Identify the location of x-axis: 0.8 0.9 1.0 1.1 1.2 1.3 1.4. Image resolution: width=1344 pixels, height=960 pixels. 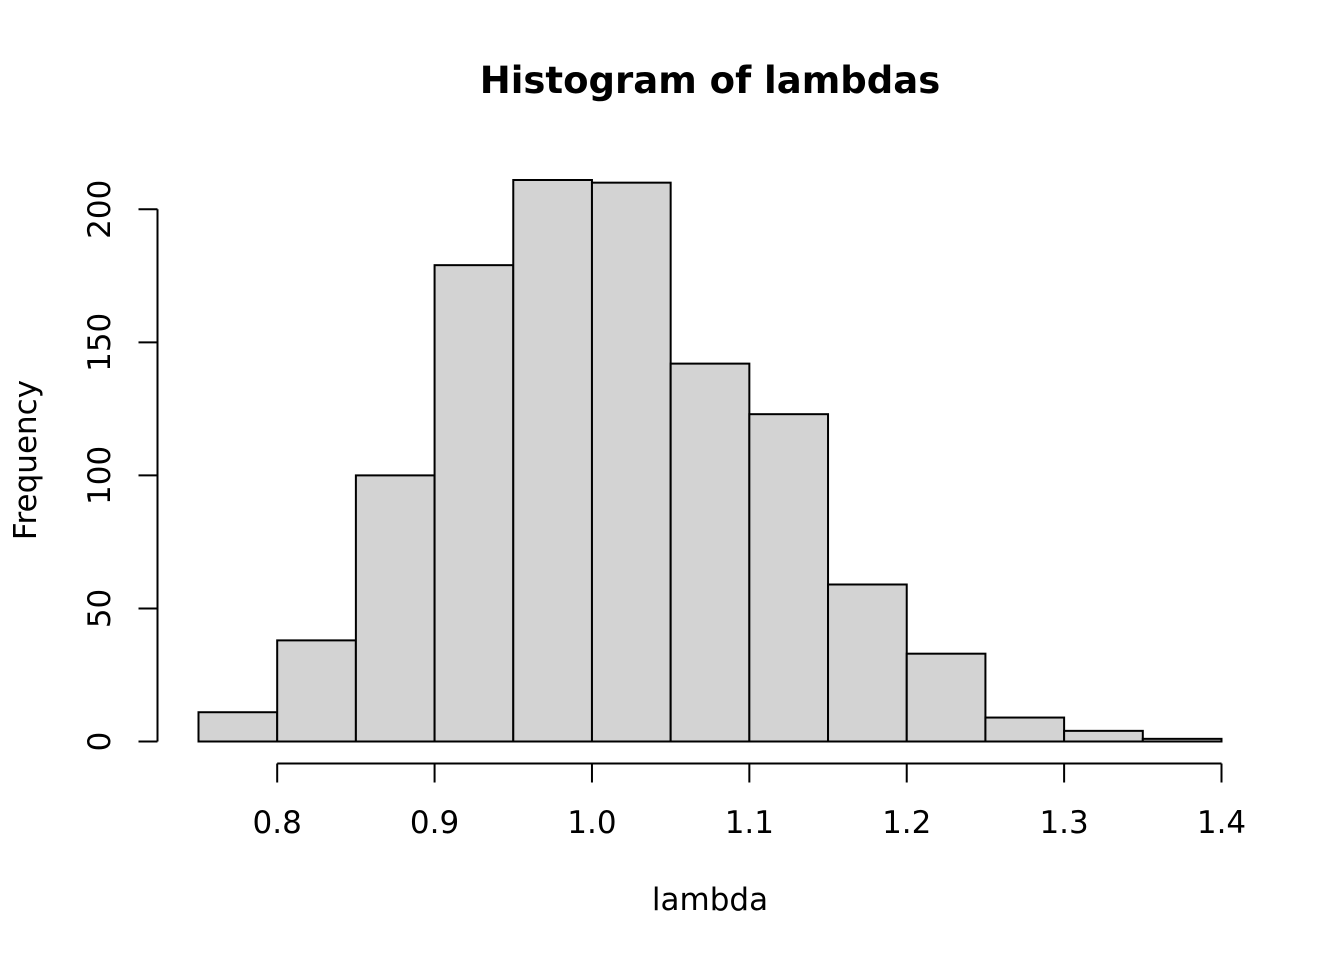
(749, 801).